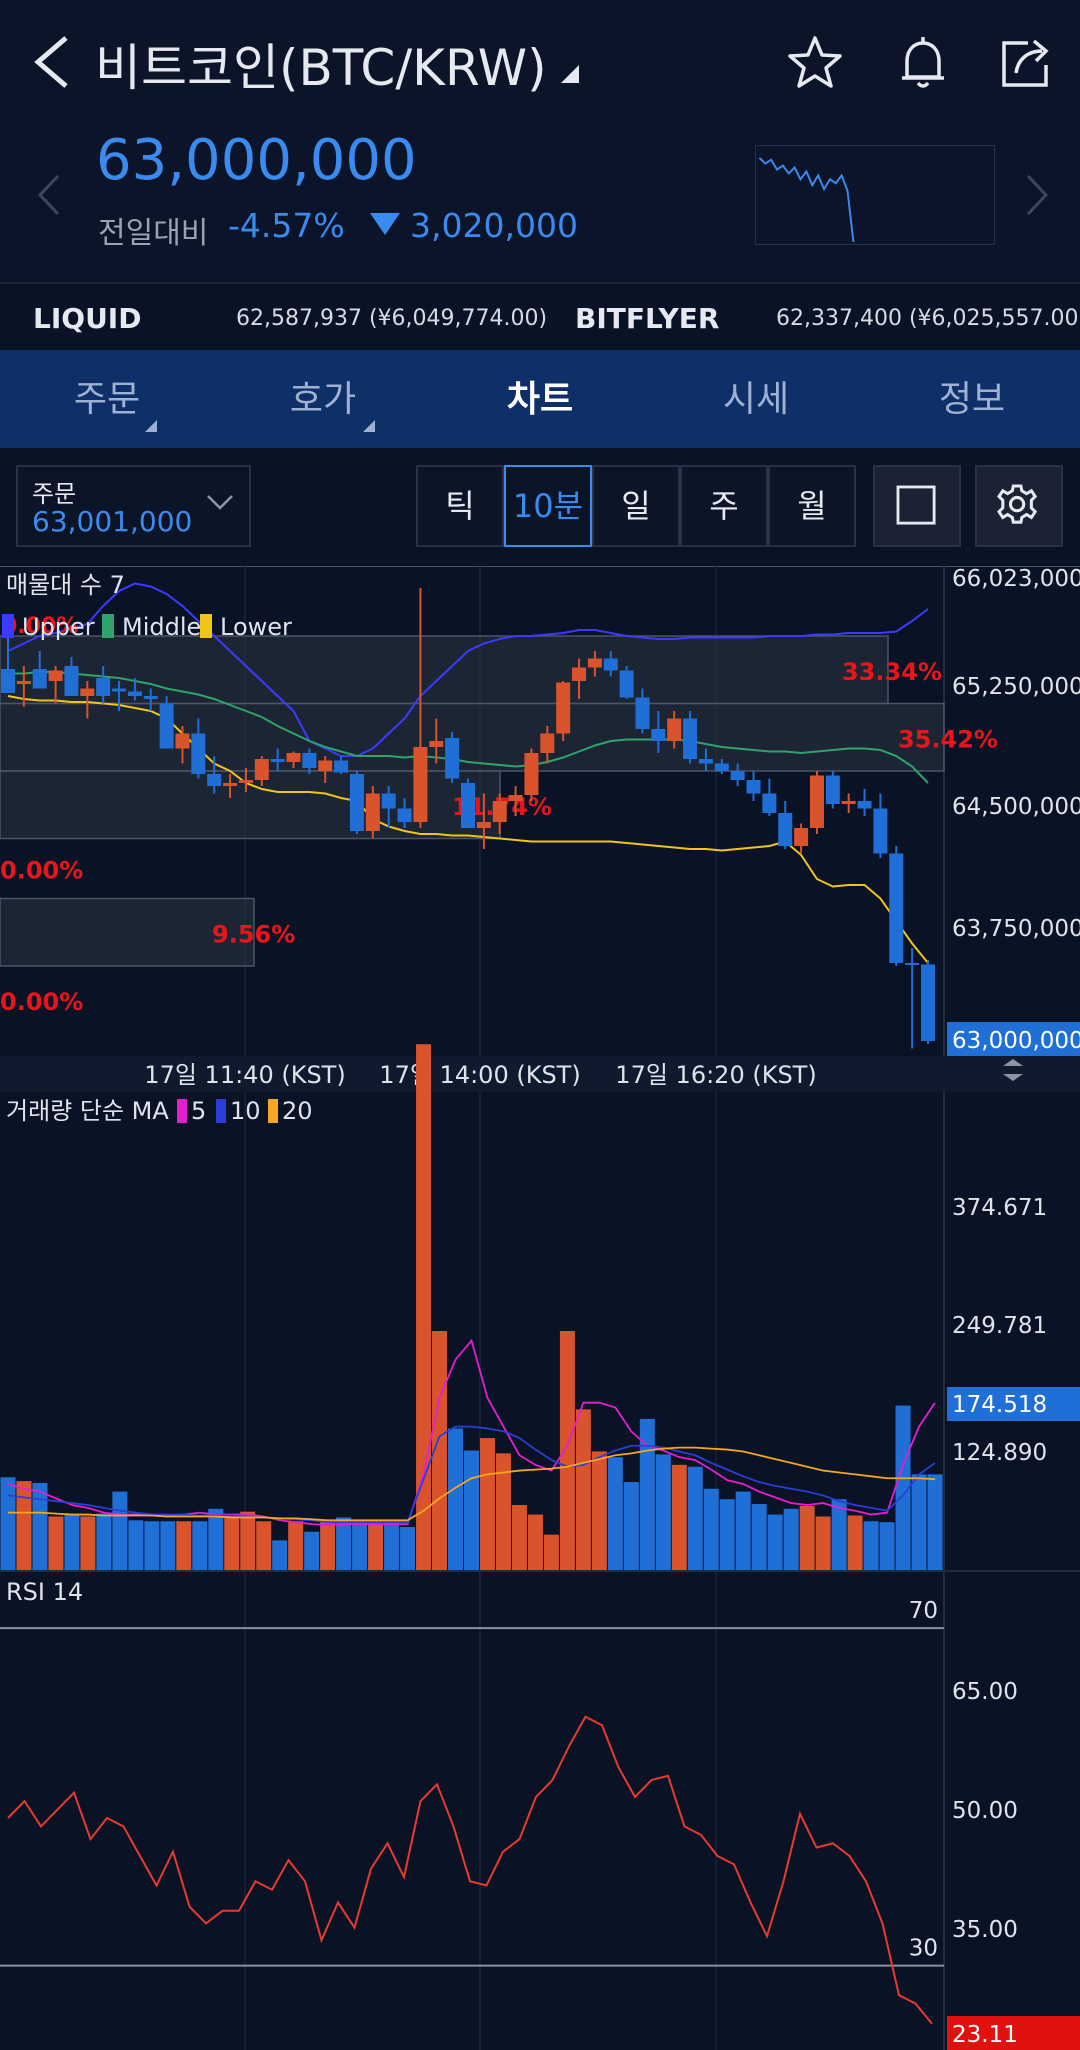 Image resolution: width=1080 pixels, height=2050 pixels. Describe the element at coordinates (892, 672) in the screenshot. I see `volume-profile-percent: 33.34%` at that location.